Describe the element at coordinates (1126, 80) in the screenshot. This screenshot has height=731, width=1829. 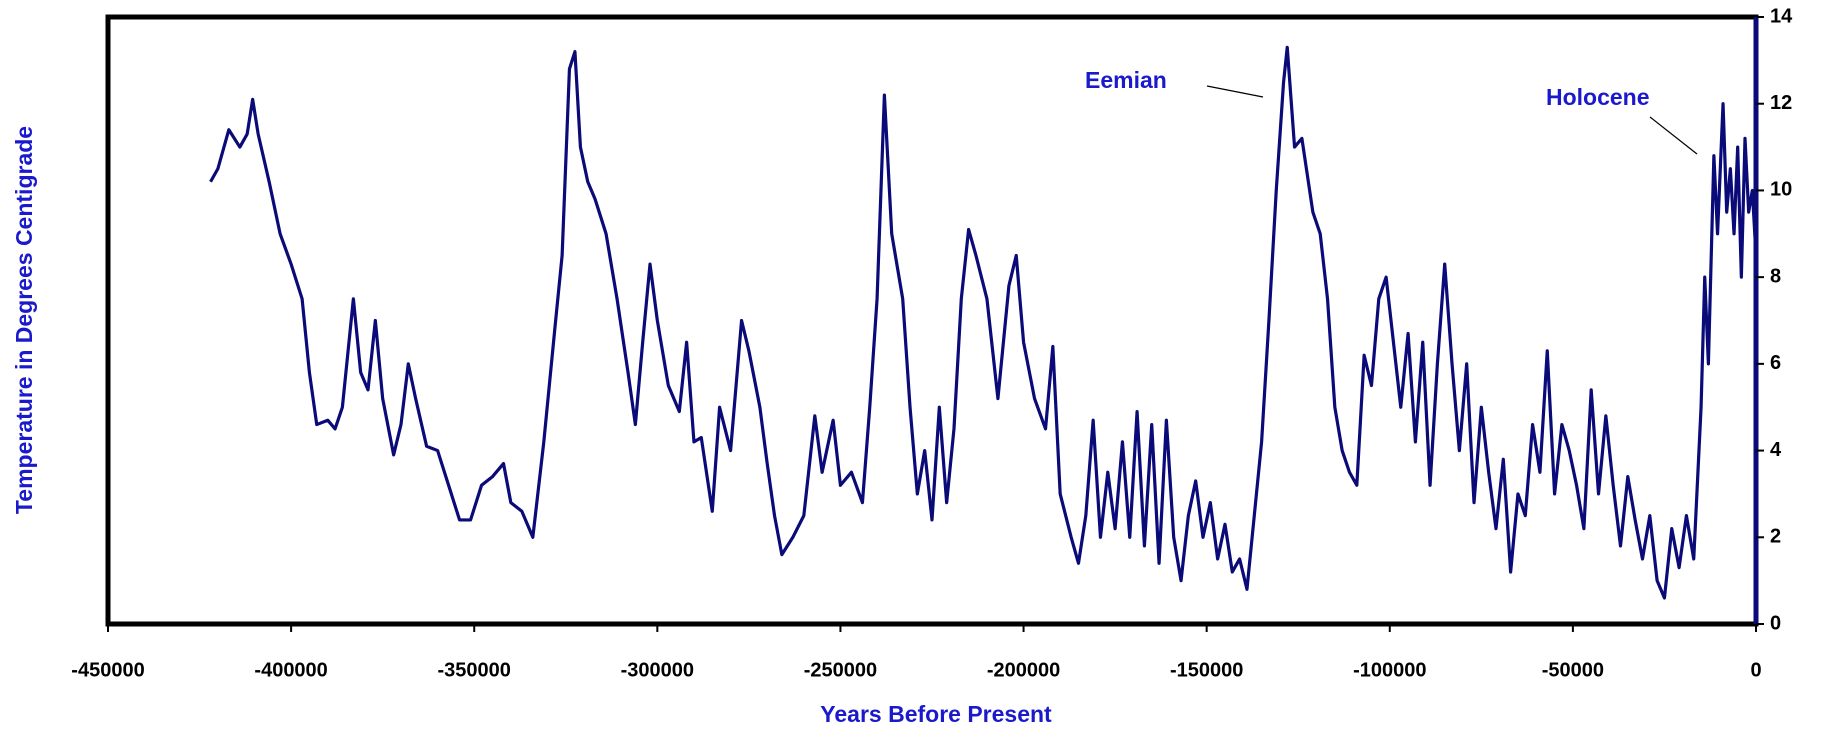
I see `annotation: Eemian` at that location.